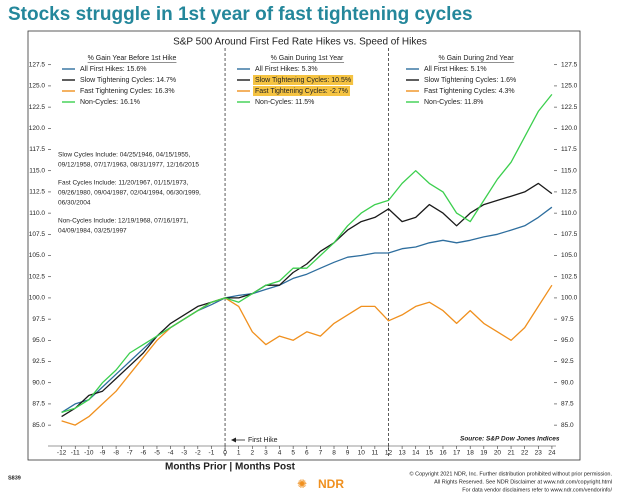  I want to click on legend-entry: Fast Tightening Cycles: 16.3%, so click(127, 91).